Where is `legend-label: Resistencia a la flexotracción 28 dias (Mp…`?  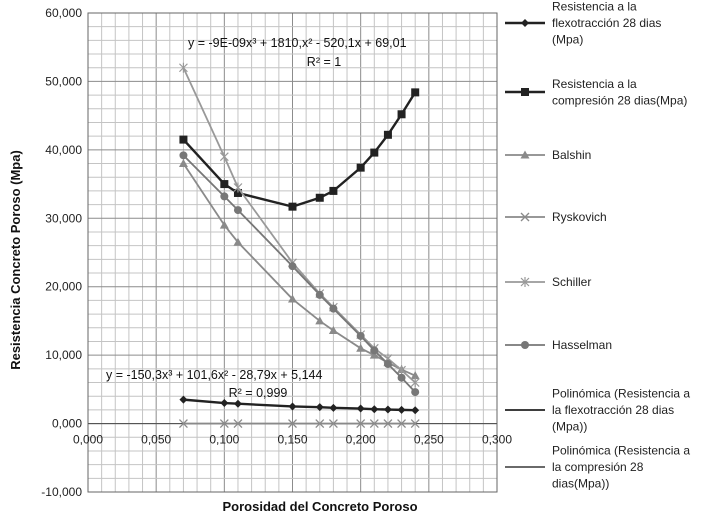 legend-label: Resistencia a la flexotracción 28 dias (Mp… is located at coordinates (606, 23).